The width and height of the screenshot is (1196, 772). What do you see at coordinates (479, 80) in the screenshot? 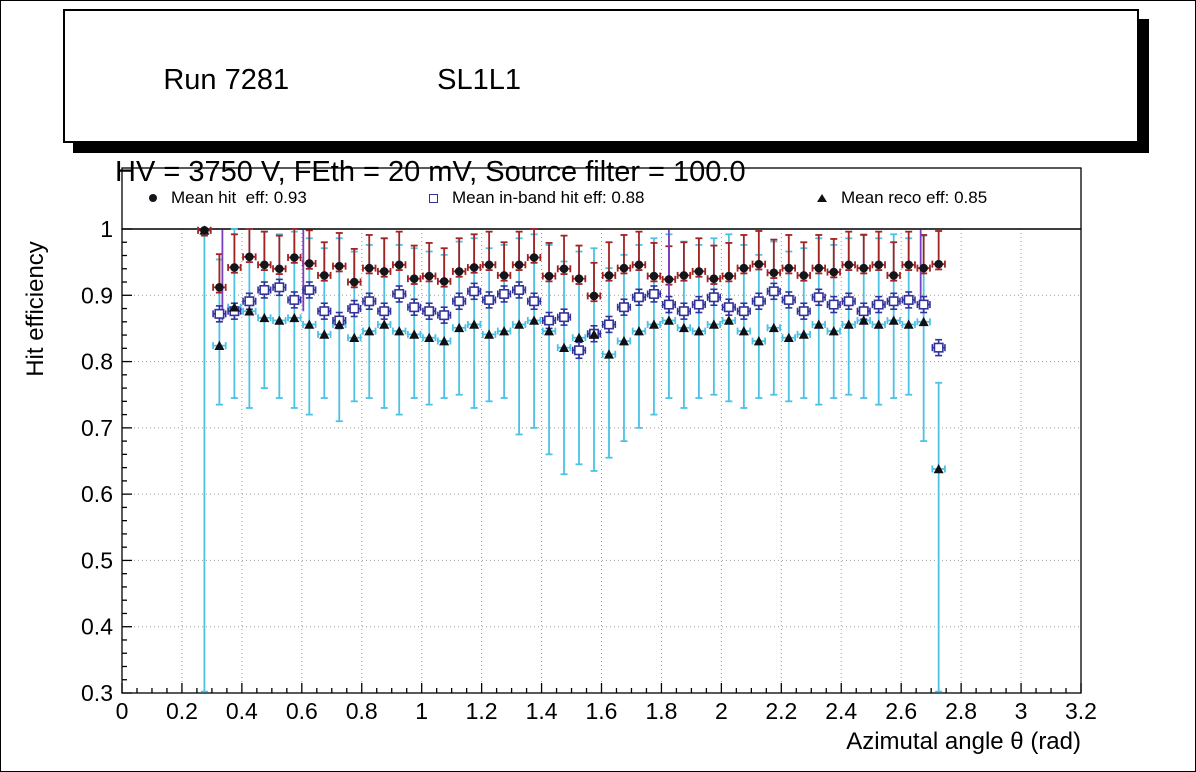
I see `layer-label: SL1L1` at bounding box center [479, 80].